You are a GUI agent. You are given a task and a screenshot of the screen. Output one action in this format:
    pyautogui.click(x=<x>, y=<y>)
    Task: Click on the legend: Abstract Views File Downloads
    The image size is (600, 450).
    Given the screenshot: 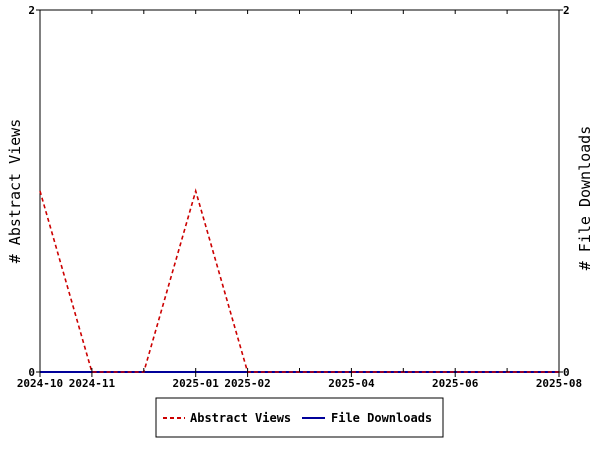 What is the action you would take?
    pyautogui.click(x=299, y=417)
    